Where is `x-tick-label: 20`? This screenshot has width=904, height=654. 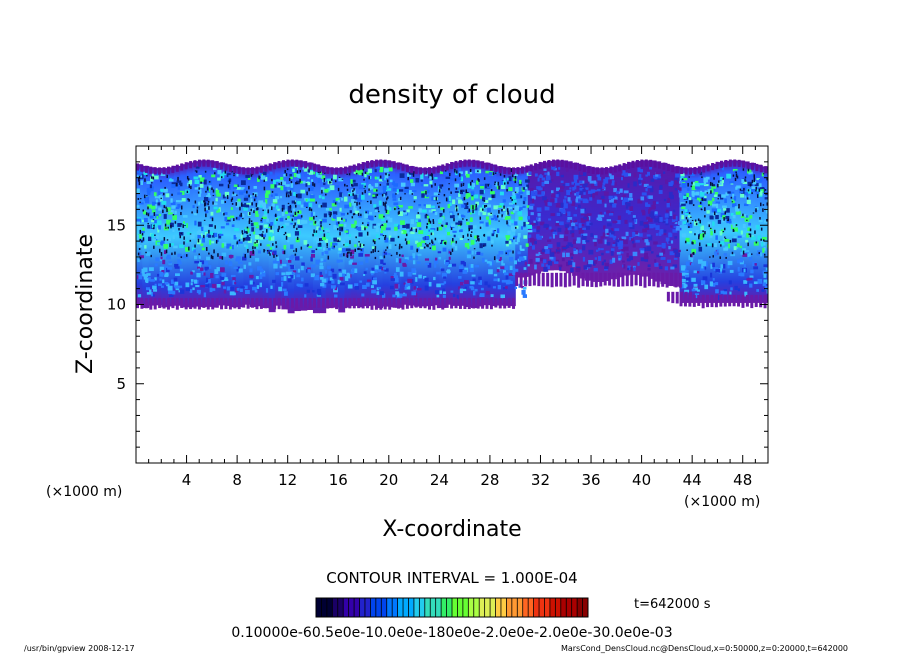 x-tick-label: 20 is located at coordinates (388, 480).